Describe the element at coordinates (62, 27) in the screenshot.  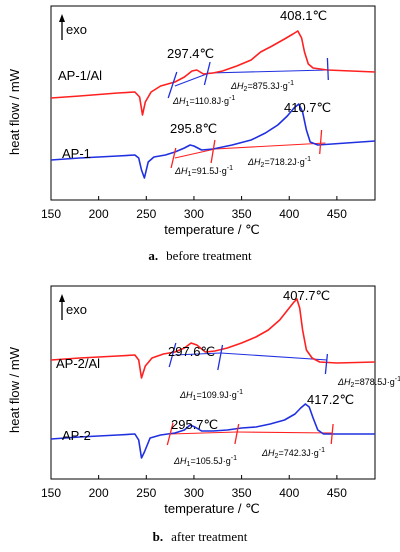
I see `exo-arrow-a` at that location.